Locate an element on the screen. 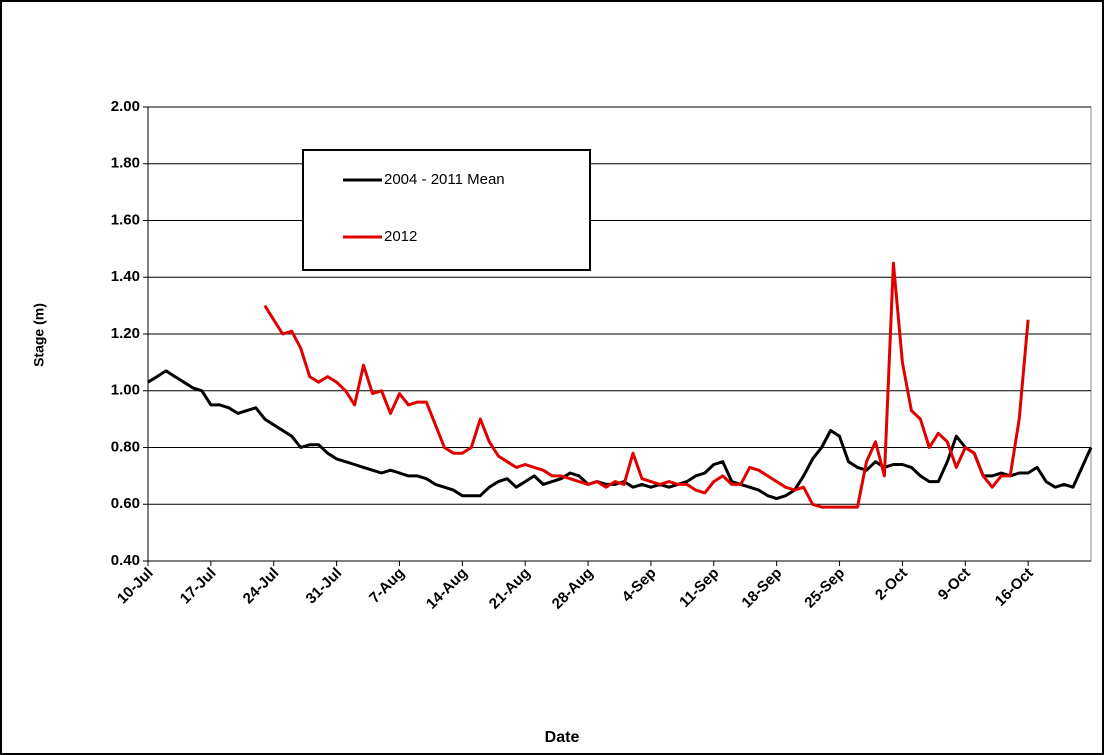  y-tick-label: 1.80 is located at coordinates (125, 163).